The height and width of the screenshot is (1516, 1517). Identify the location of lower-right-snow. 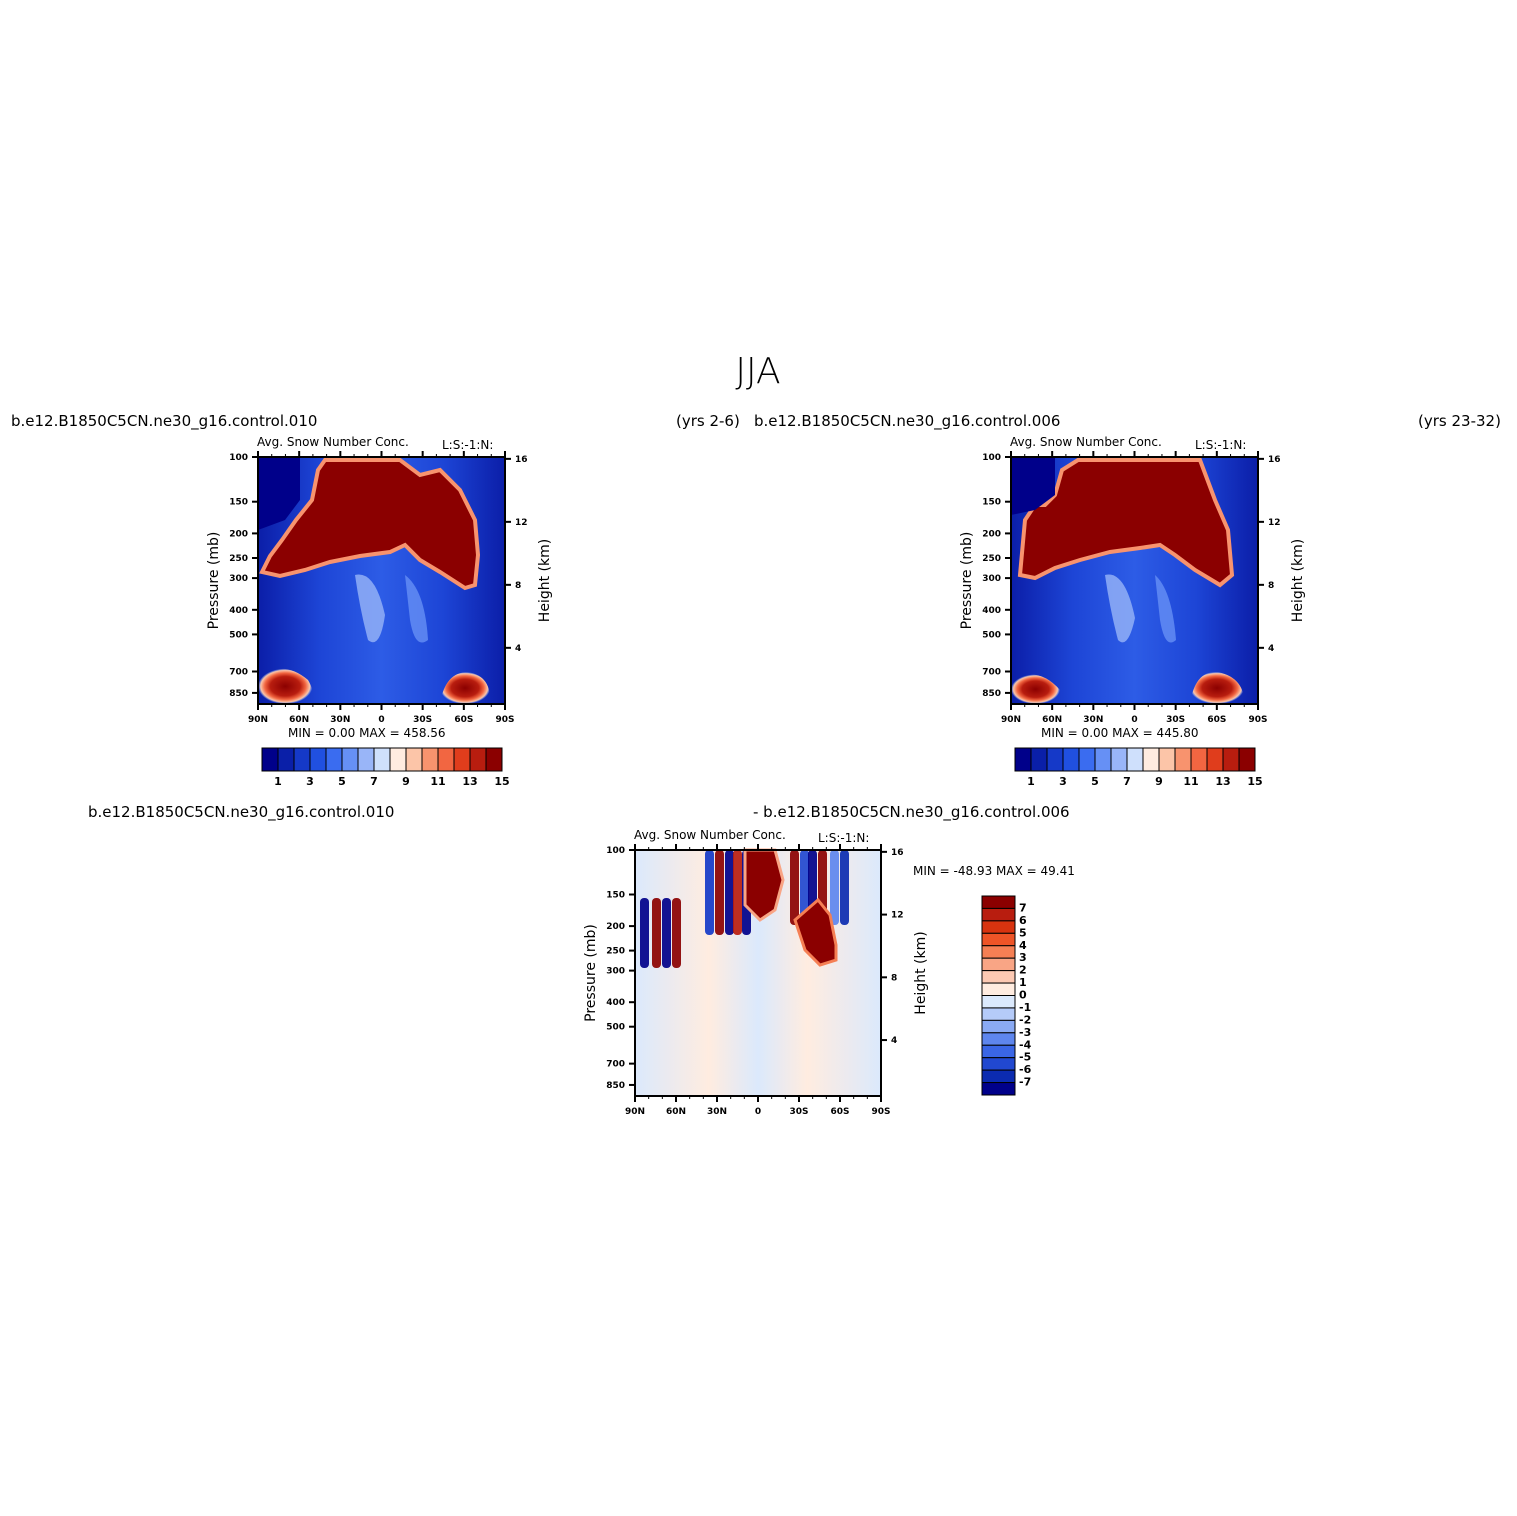
(1217, 687).